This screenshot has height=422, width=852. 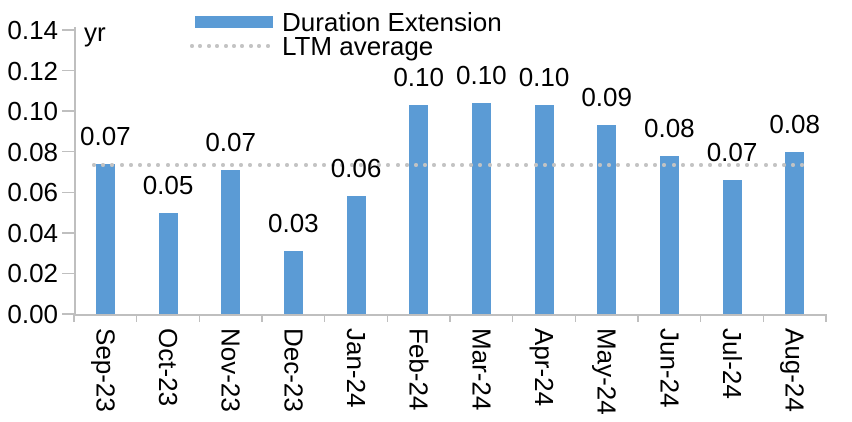 I want to click on x-axis-label: May-24, so click(x=606, y=371).